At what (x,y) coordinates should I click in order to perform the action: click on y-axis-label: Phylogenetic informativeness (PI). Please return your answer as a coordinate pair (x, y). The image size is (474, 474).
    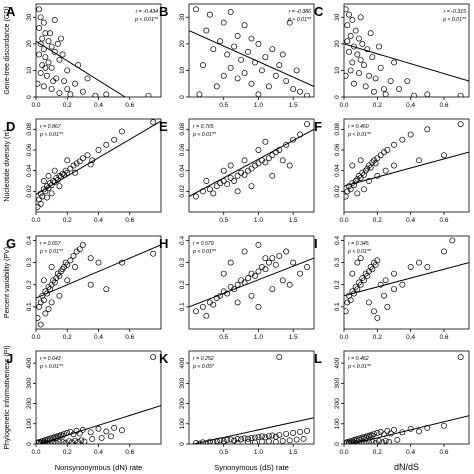
    Looking at the image, I should click on (7, 397).